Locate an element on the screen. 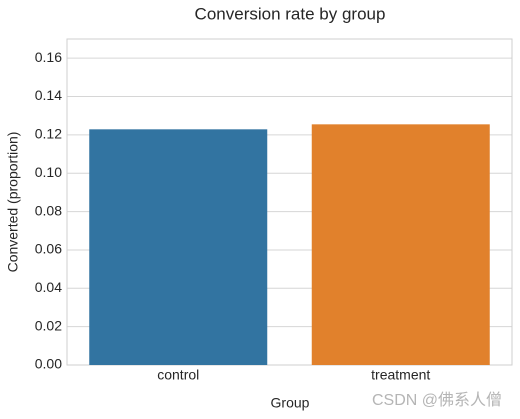 The height and width of the screenshot is (419, 520). watermark: CSDN @佛系人僧 is located at coordinates (437, 400).